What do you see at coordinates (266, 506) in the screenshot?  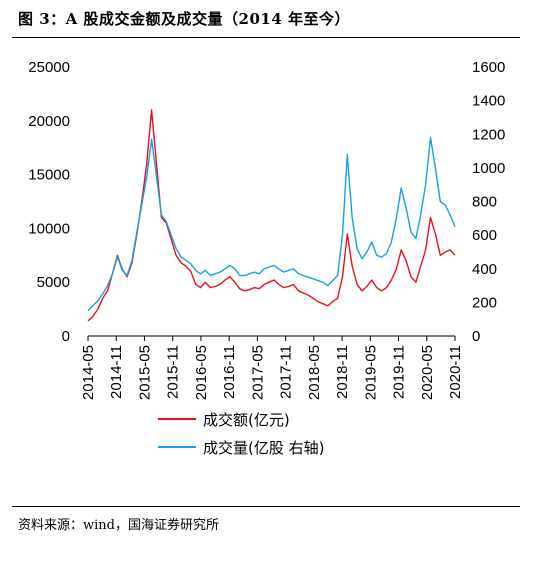 I see `bottom-rule` at bounding box center [266, 506].